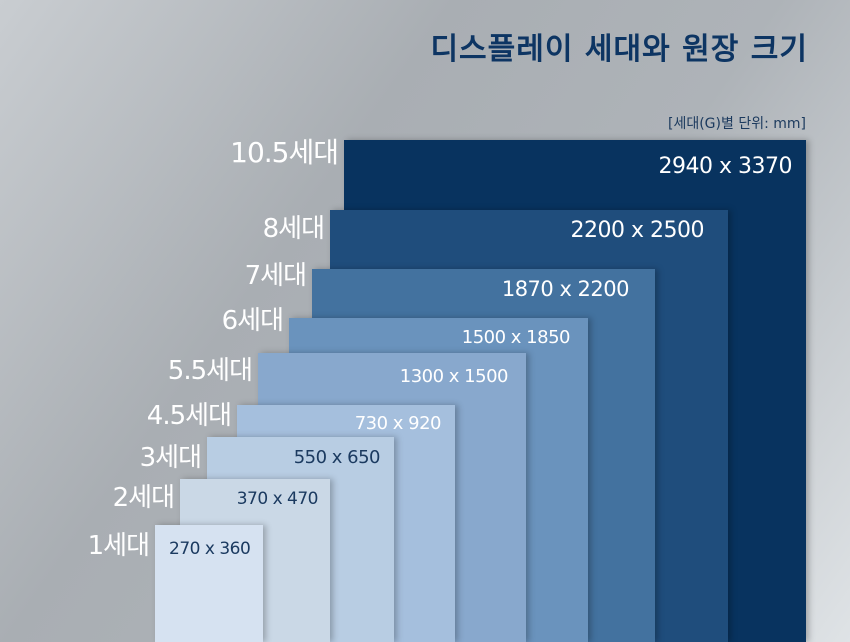 This screenshot has height=642, width=850. I want to click on generation-label: 7세대, so click(275, 276).